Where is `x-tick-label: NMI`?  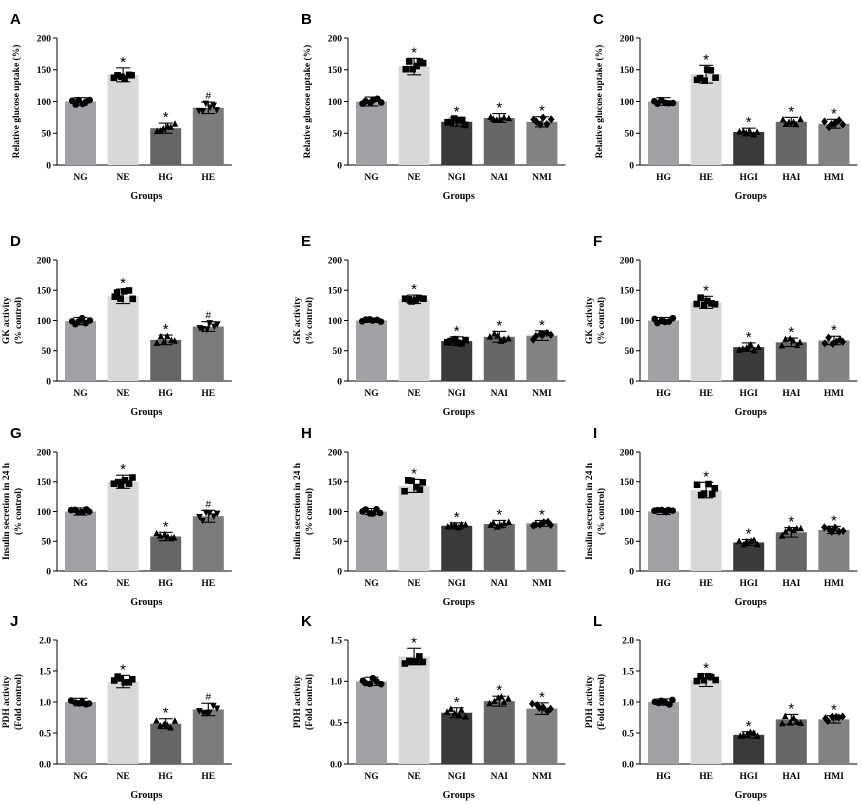
x-tick-label: NMI is located at coordinates (542, 394).